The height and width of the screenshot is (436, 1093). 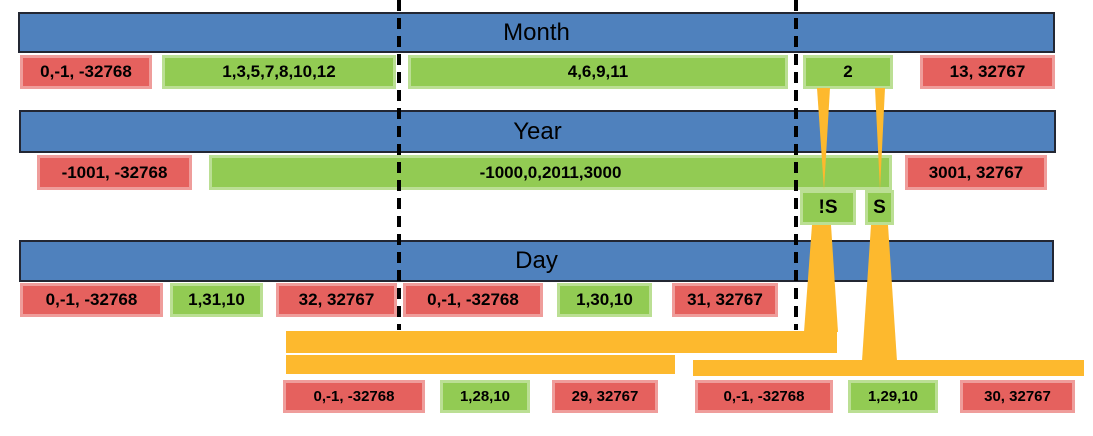 What do you see at coordinates (279, 72) in the screenshot?
I see `month-class-31-day-months: 1,3,5,7,8,10,12` at bounding box center [279, 72].